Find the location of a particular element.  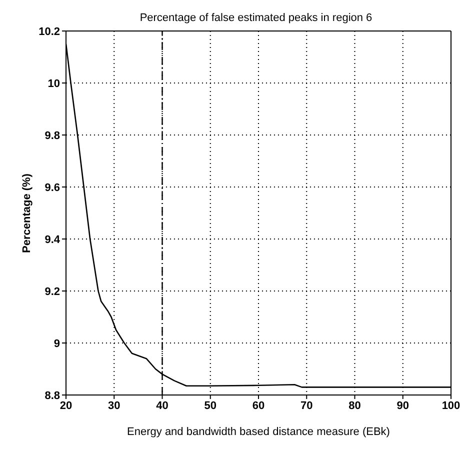

x-tick-label: 60 is located at coordinates (258, 406).